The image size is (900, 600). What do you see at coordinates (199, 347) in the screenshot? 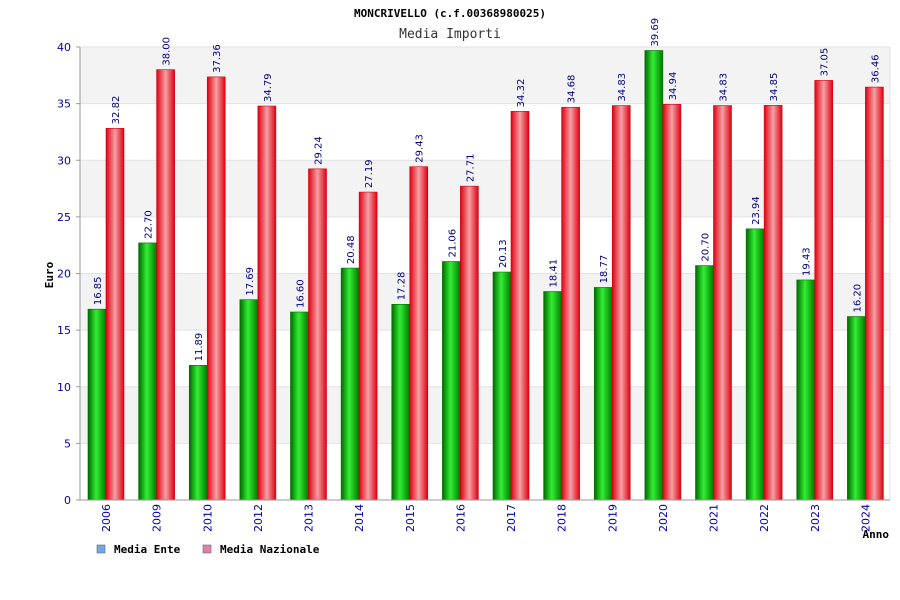
I see `data-label-media-ente: 11.89` at bounding box center [199, 347].